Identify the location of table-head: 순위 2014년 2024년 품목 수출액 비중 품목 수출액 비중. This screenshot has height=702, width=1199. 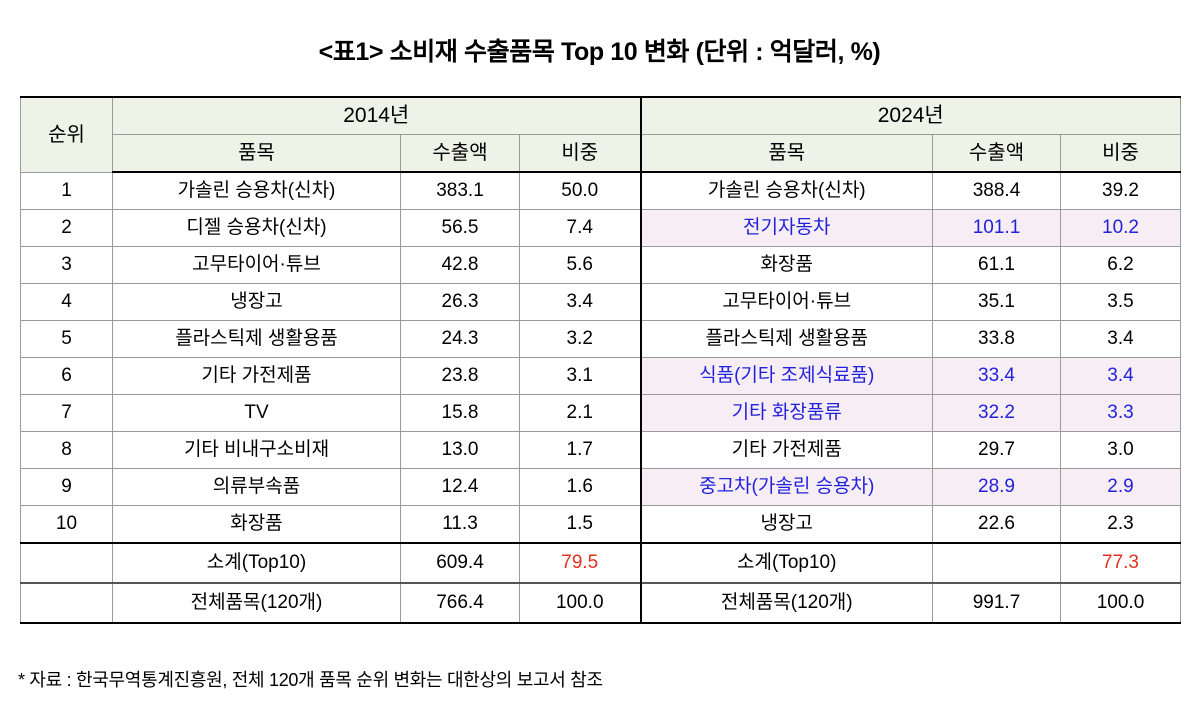
(600, 134).